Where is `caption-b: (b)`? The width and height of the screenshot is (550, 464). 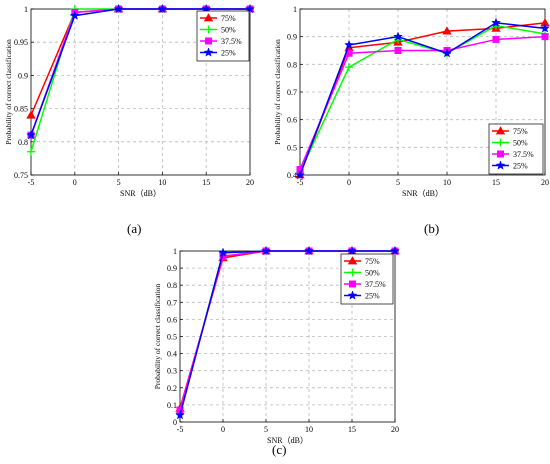
caption-b: (b) is located at coordinates (432, 228).